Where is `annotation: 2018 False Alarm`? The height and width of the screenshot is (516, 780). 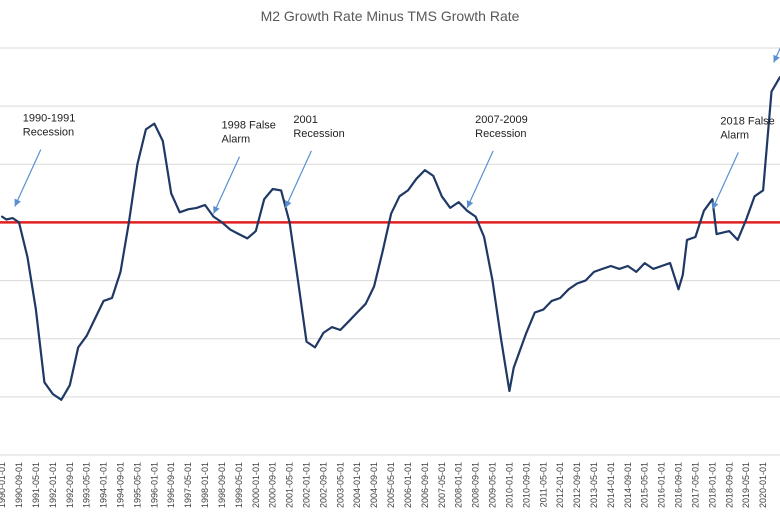 annotation: 2018 False Alarm is located at coordinates (743, 162).